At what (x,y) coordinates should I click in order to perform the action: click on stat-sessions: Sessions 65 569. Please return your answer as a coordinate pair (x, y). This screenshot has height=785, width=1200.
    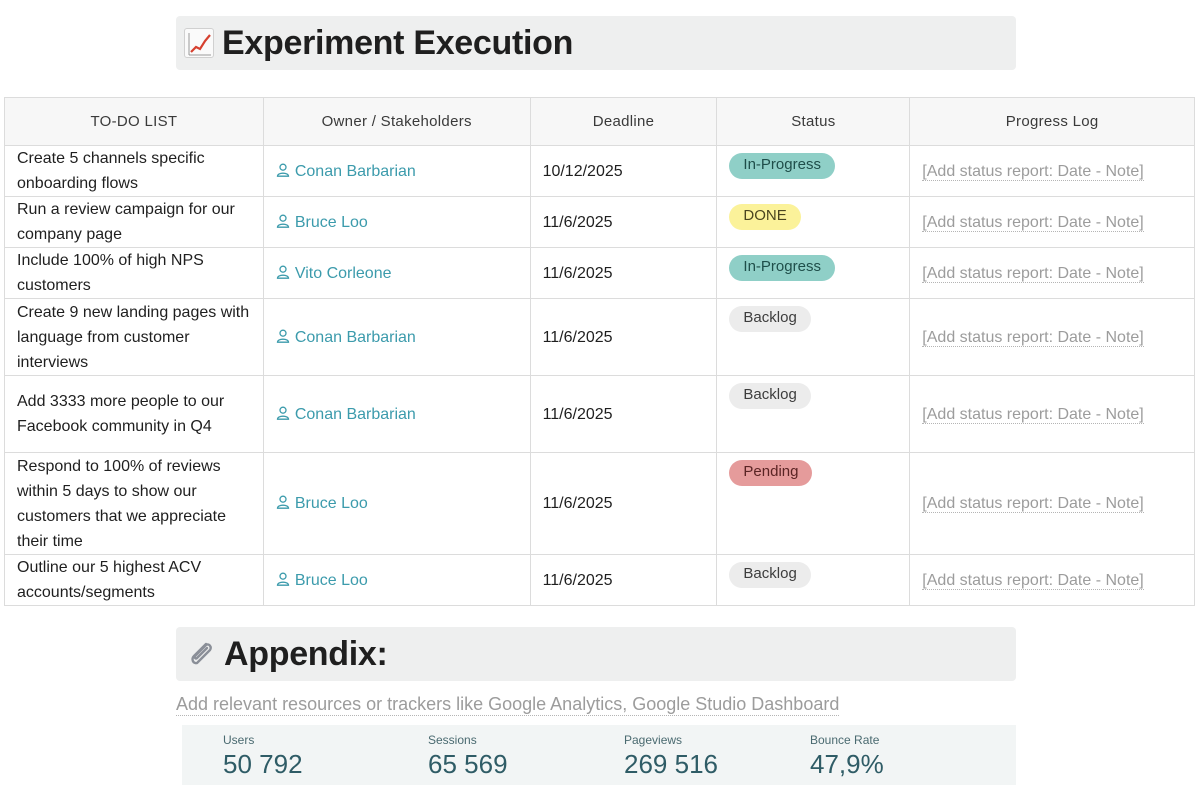
    Looking at the image, I should click on (468, 756).